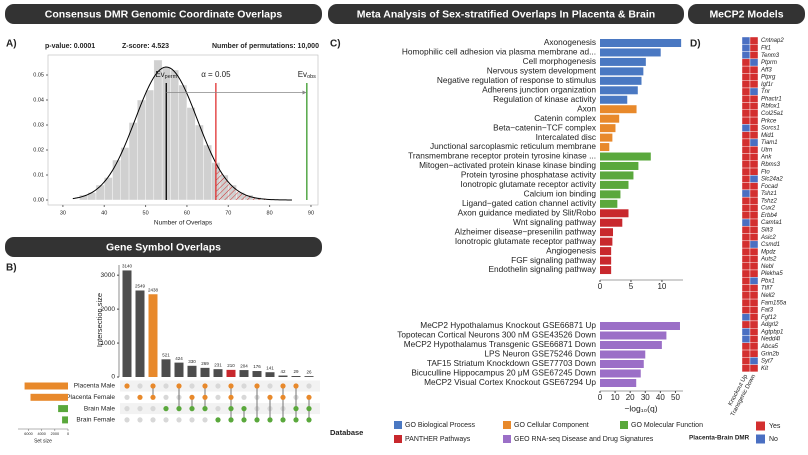 The height and width of the screenshot is (455, 808). What do you see at coordinates (771, 99) in the screenshot?
I see `row-label: Phactr1` at bounding box center [771, 99].